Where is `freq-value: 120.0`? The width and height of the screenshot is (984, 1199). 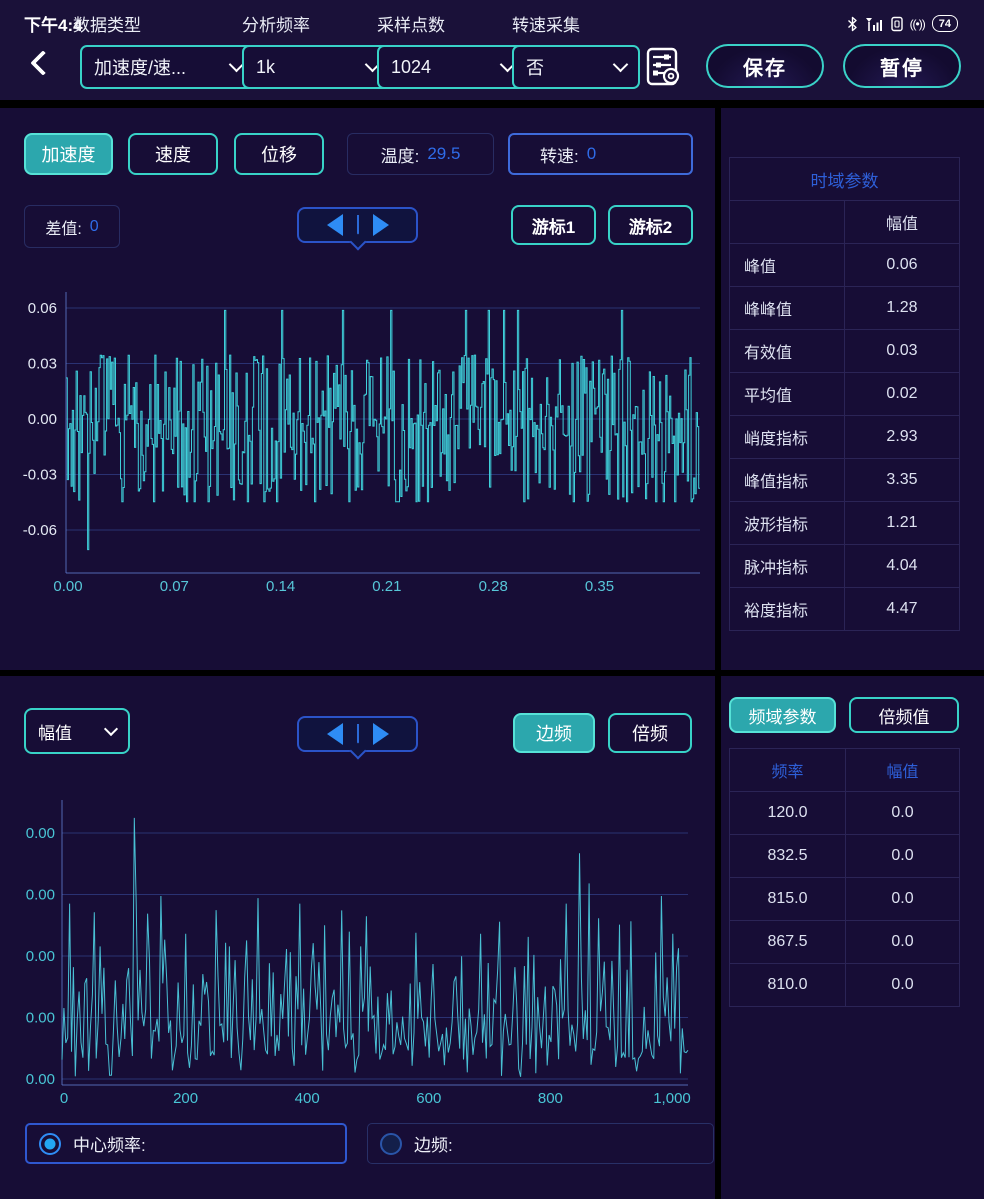 freq-value: 120.0 is located at coordinates (787, 813).